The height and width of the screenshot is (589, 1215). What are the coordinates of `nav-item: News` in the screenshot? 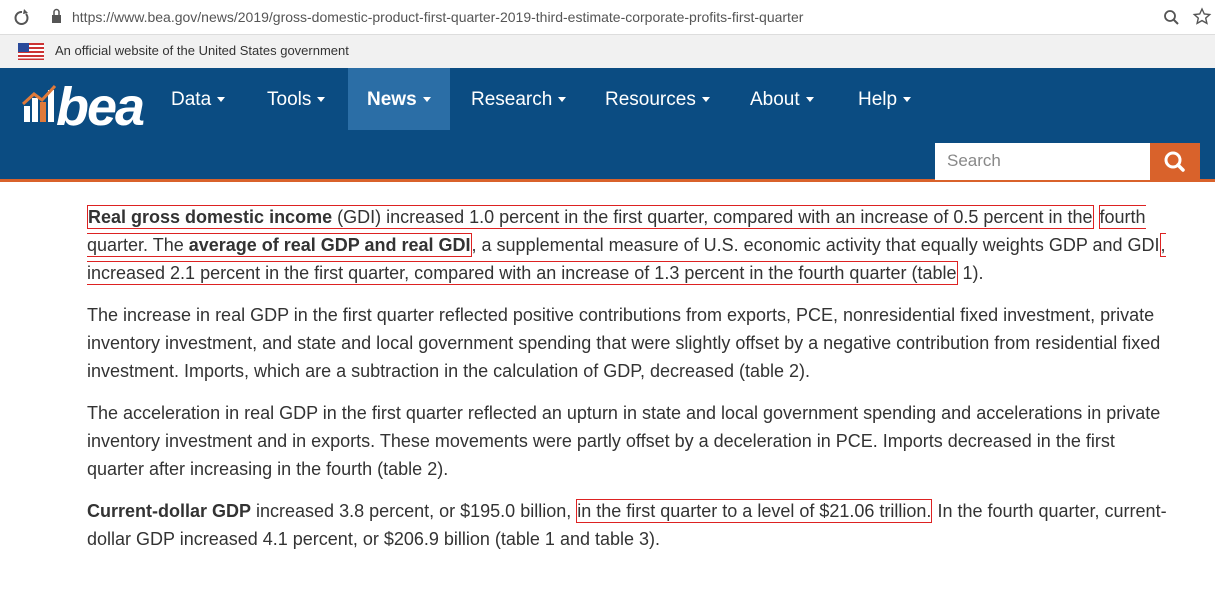 It's located at (399, 99).